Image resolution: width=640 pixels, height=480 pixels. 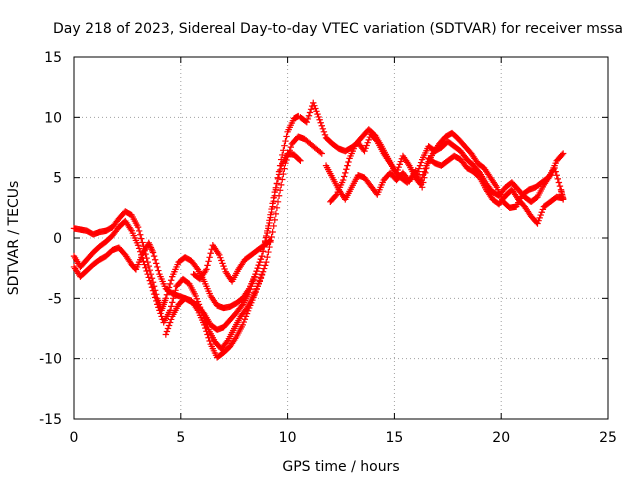 What do you see at coordinates (53, 118) in the screenshot?
I see `y-tick-label: 10` at bounding box center [53, 118].